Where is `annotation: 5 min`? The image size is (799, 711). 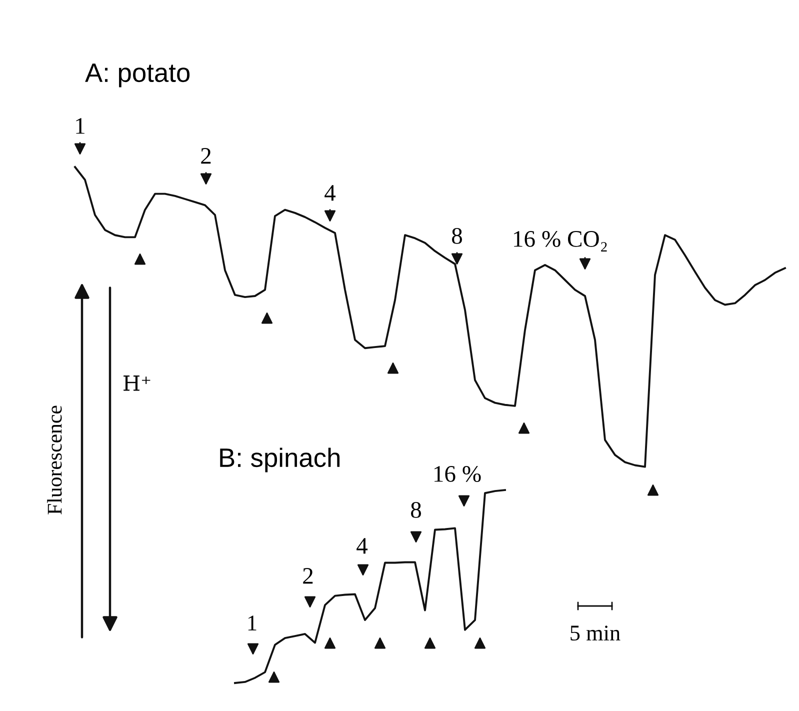
annotation: 5 min is located at coordinates (595, 633).